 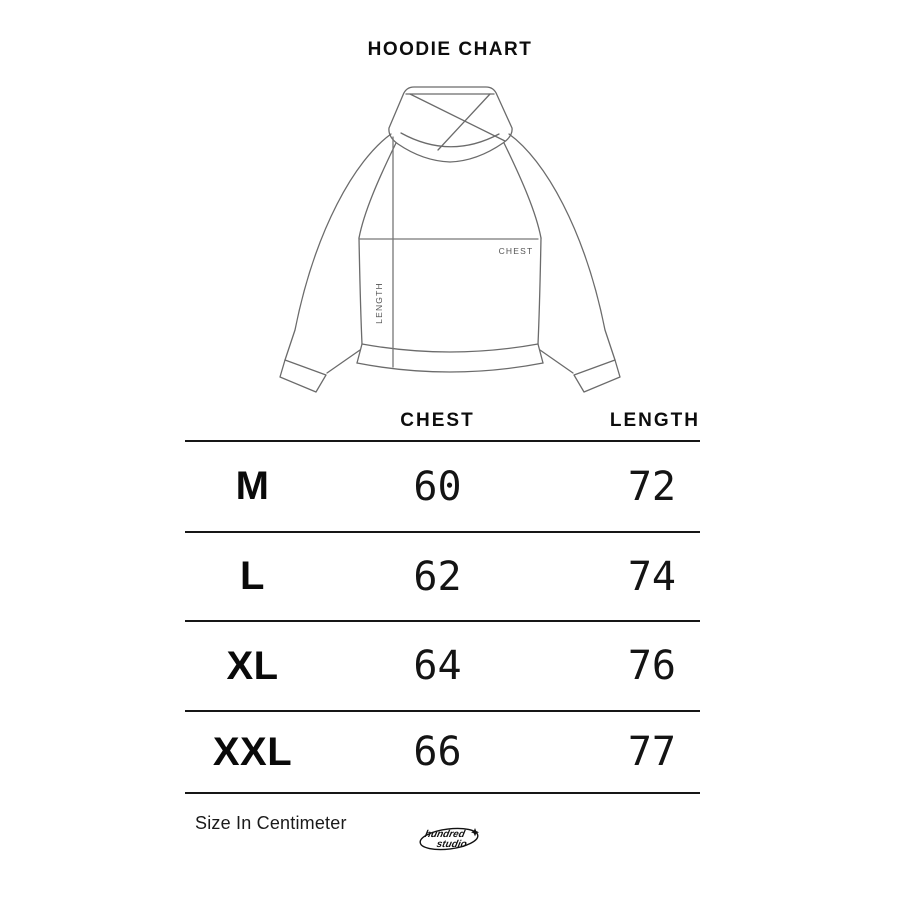 What do you see at coordinates (437, 666) in the screenshot?
I see `chest-value: 64` at bounding box center [437, 666].